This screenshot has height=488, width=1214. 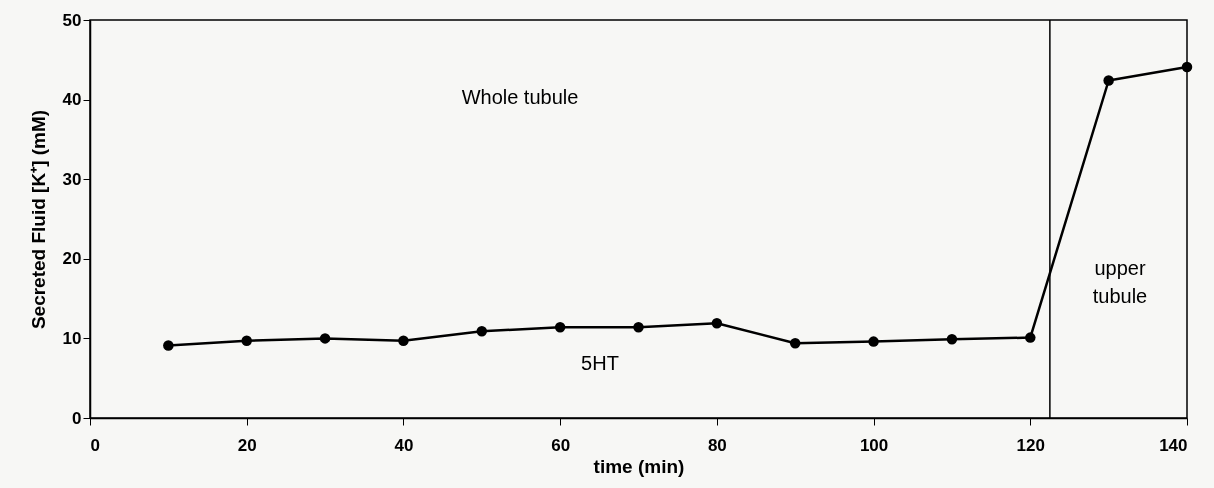 What do you see at coordinates (561, 445) in the screenshot?
I see `x-tick-label: 60` at bounding box center [561, 445].